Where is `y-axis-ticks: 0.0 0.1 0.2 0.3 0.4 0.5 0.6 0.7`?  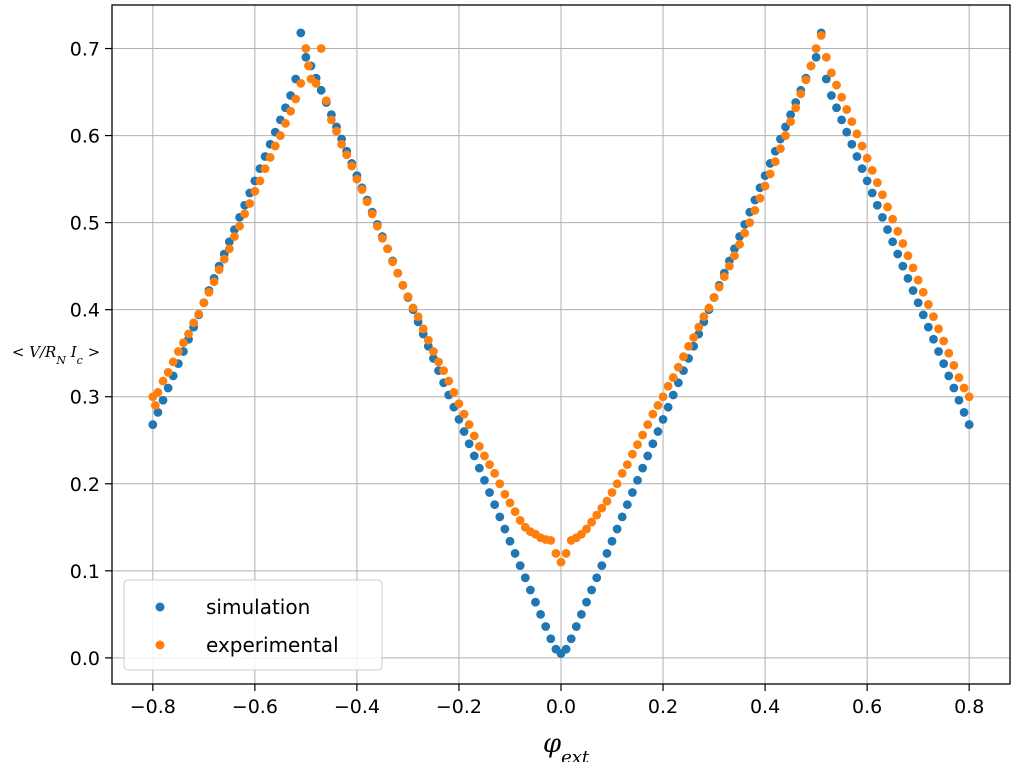
y-axis-ticks: 0.0 0.1 0.2 0.3 0.4 0.5 0.6 0.7 is located at coordinates (91, 354).